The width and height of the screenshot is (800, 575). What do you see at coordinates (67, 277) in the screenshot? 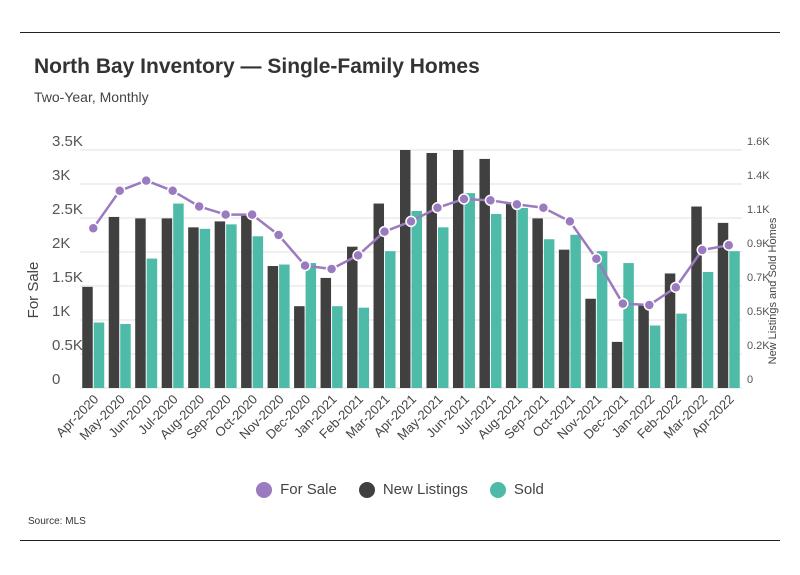
I see `left-tick-label: 1.5K` at bounding box center [67, 277].